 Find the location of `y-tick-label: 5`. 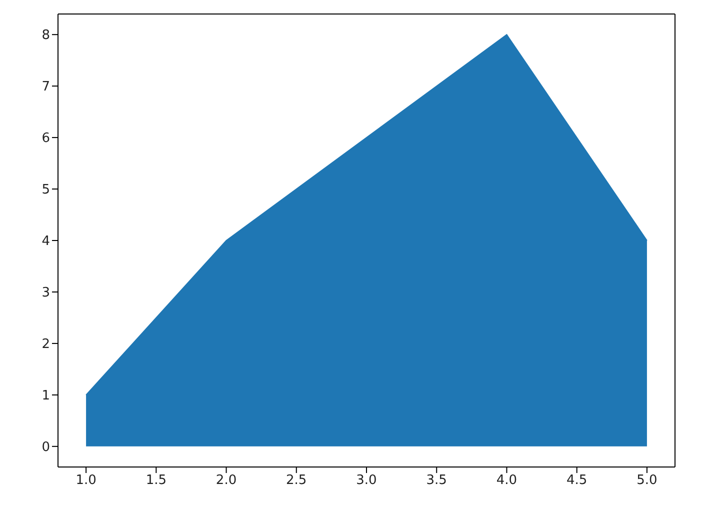

y-tick-label: 5 is located at coordinates (46, 190).